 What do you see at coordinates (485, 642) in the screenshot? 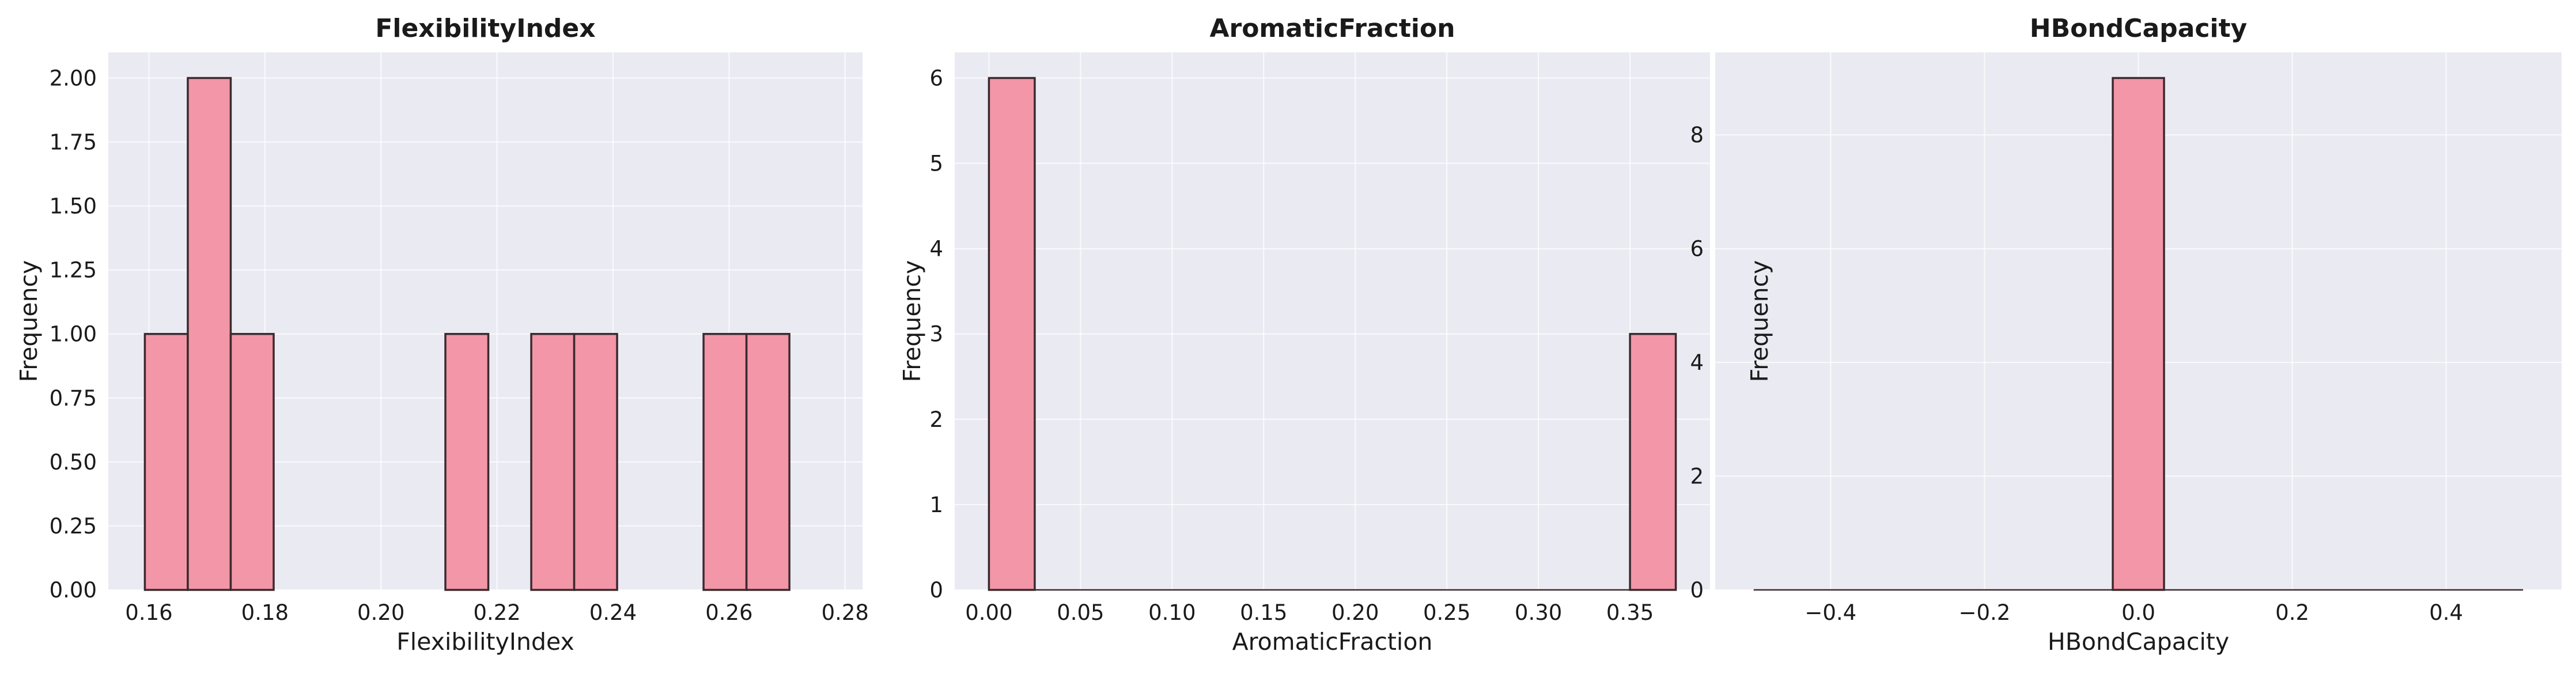
I see `x-axis-label: FlexibilityIndex` at bounding box center [485, 642].